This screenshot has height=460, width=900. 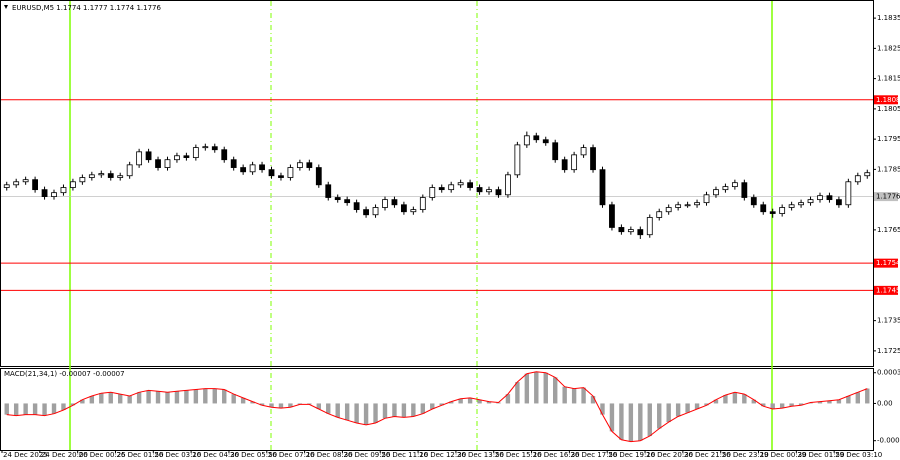 What do you see at coordinates (329, 455) in the screenshot?
I see `x-tick-label: 26 Dec 08:30` at bounding box center [329, 455].